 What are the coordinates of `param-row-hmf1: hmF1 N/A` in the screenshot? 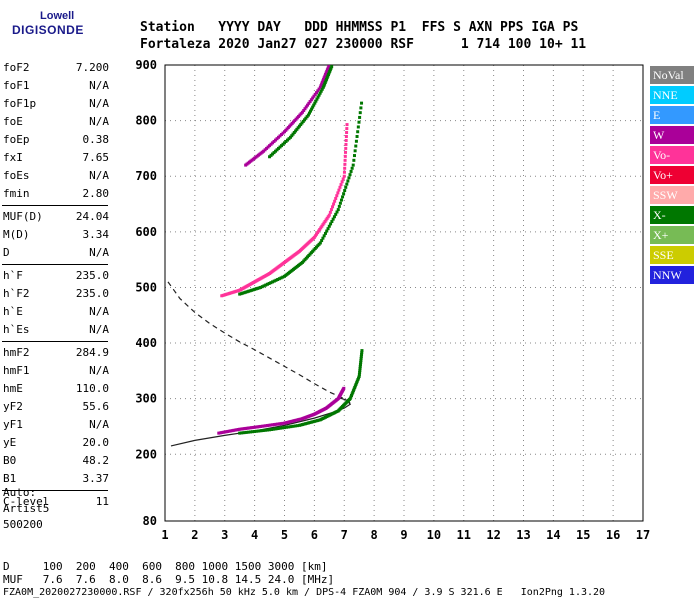 It's located at (56, 371).